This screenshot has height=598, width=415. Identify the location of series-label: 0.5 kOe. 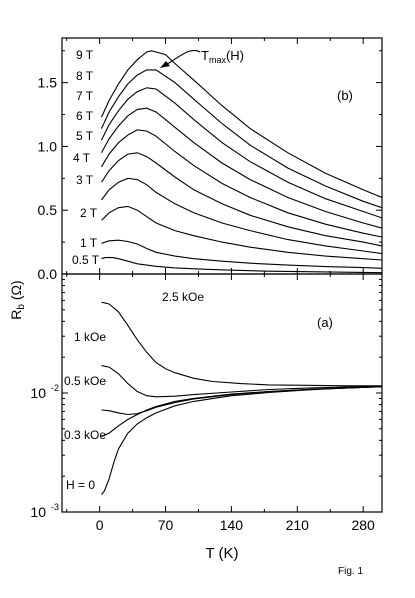
(85, 381).